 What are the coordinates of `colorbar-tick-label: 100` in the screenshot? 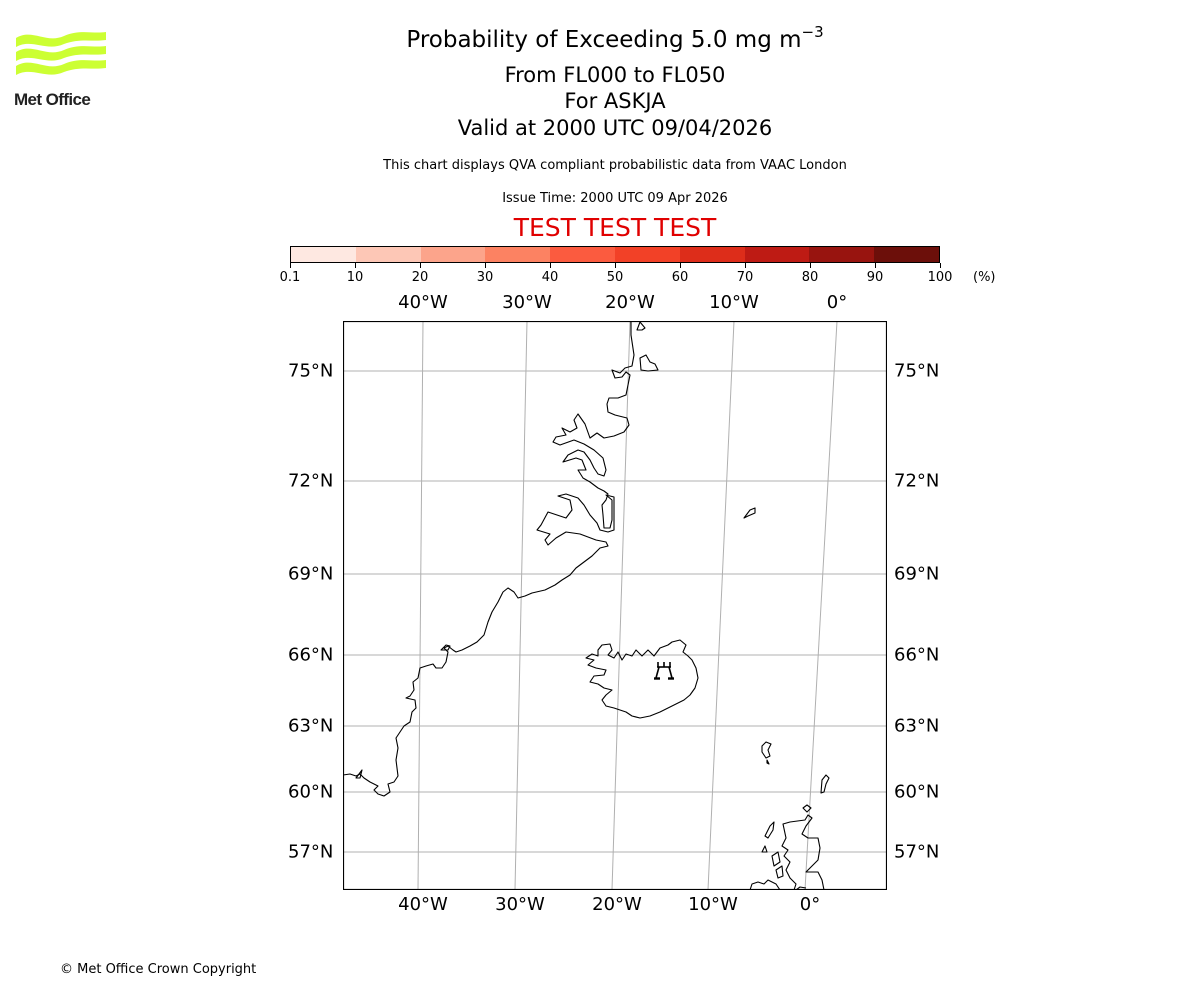 It's located at (940, 277).